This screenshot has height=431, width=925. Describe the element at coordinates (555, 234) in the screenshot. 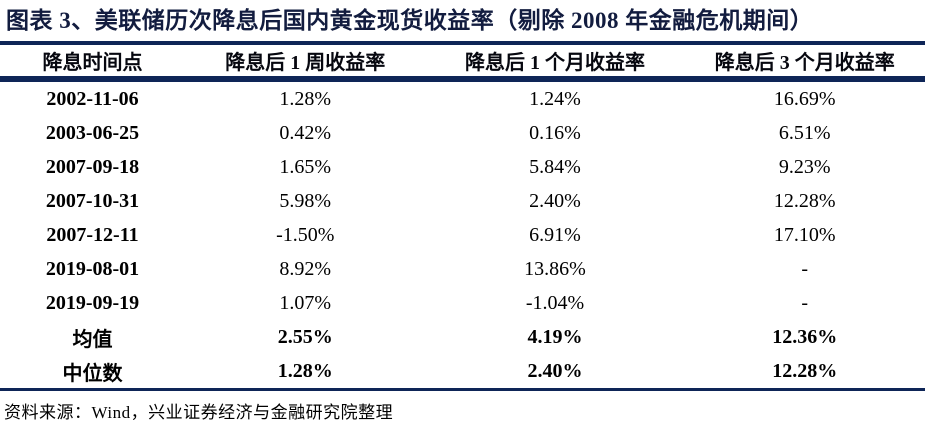

I see `cell-1-month-return: 6.91%` at that location.